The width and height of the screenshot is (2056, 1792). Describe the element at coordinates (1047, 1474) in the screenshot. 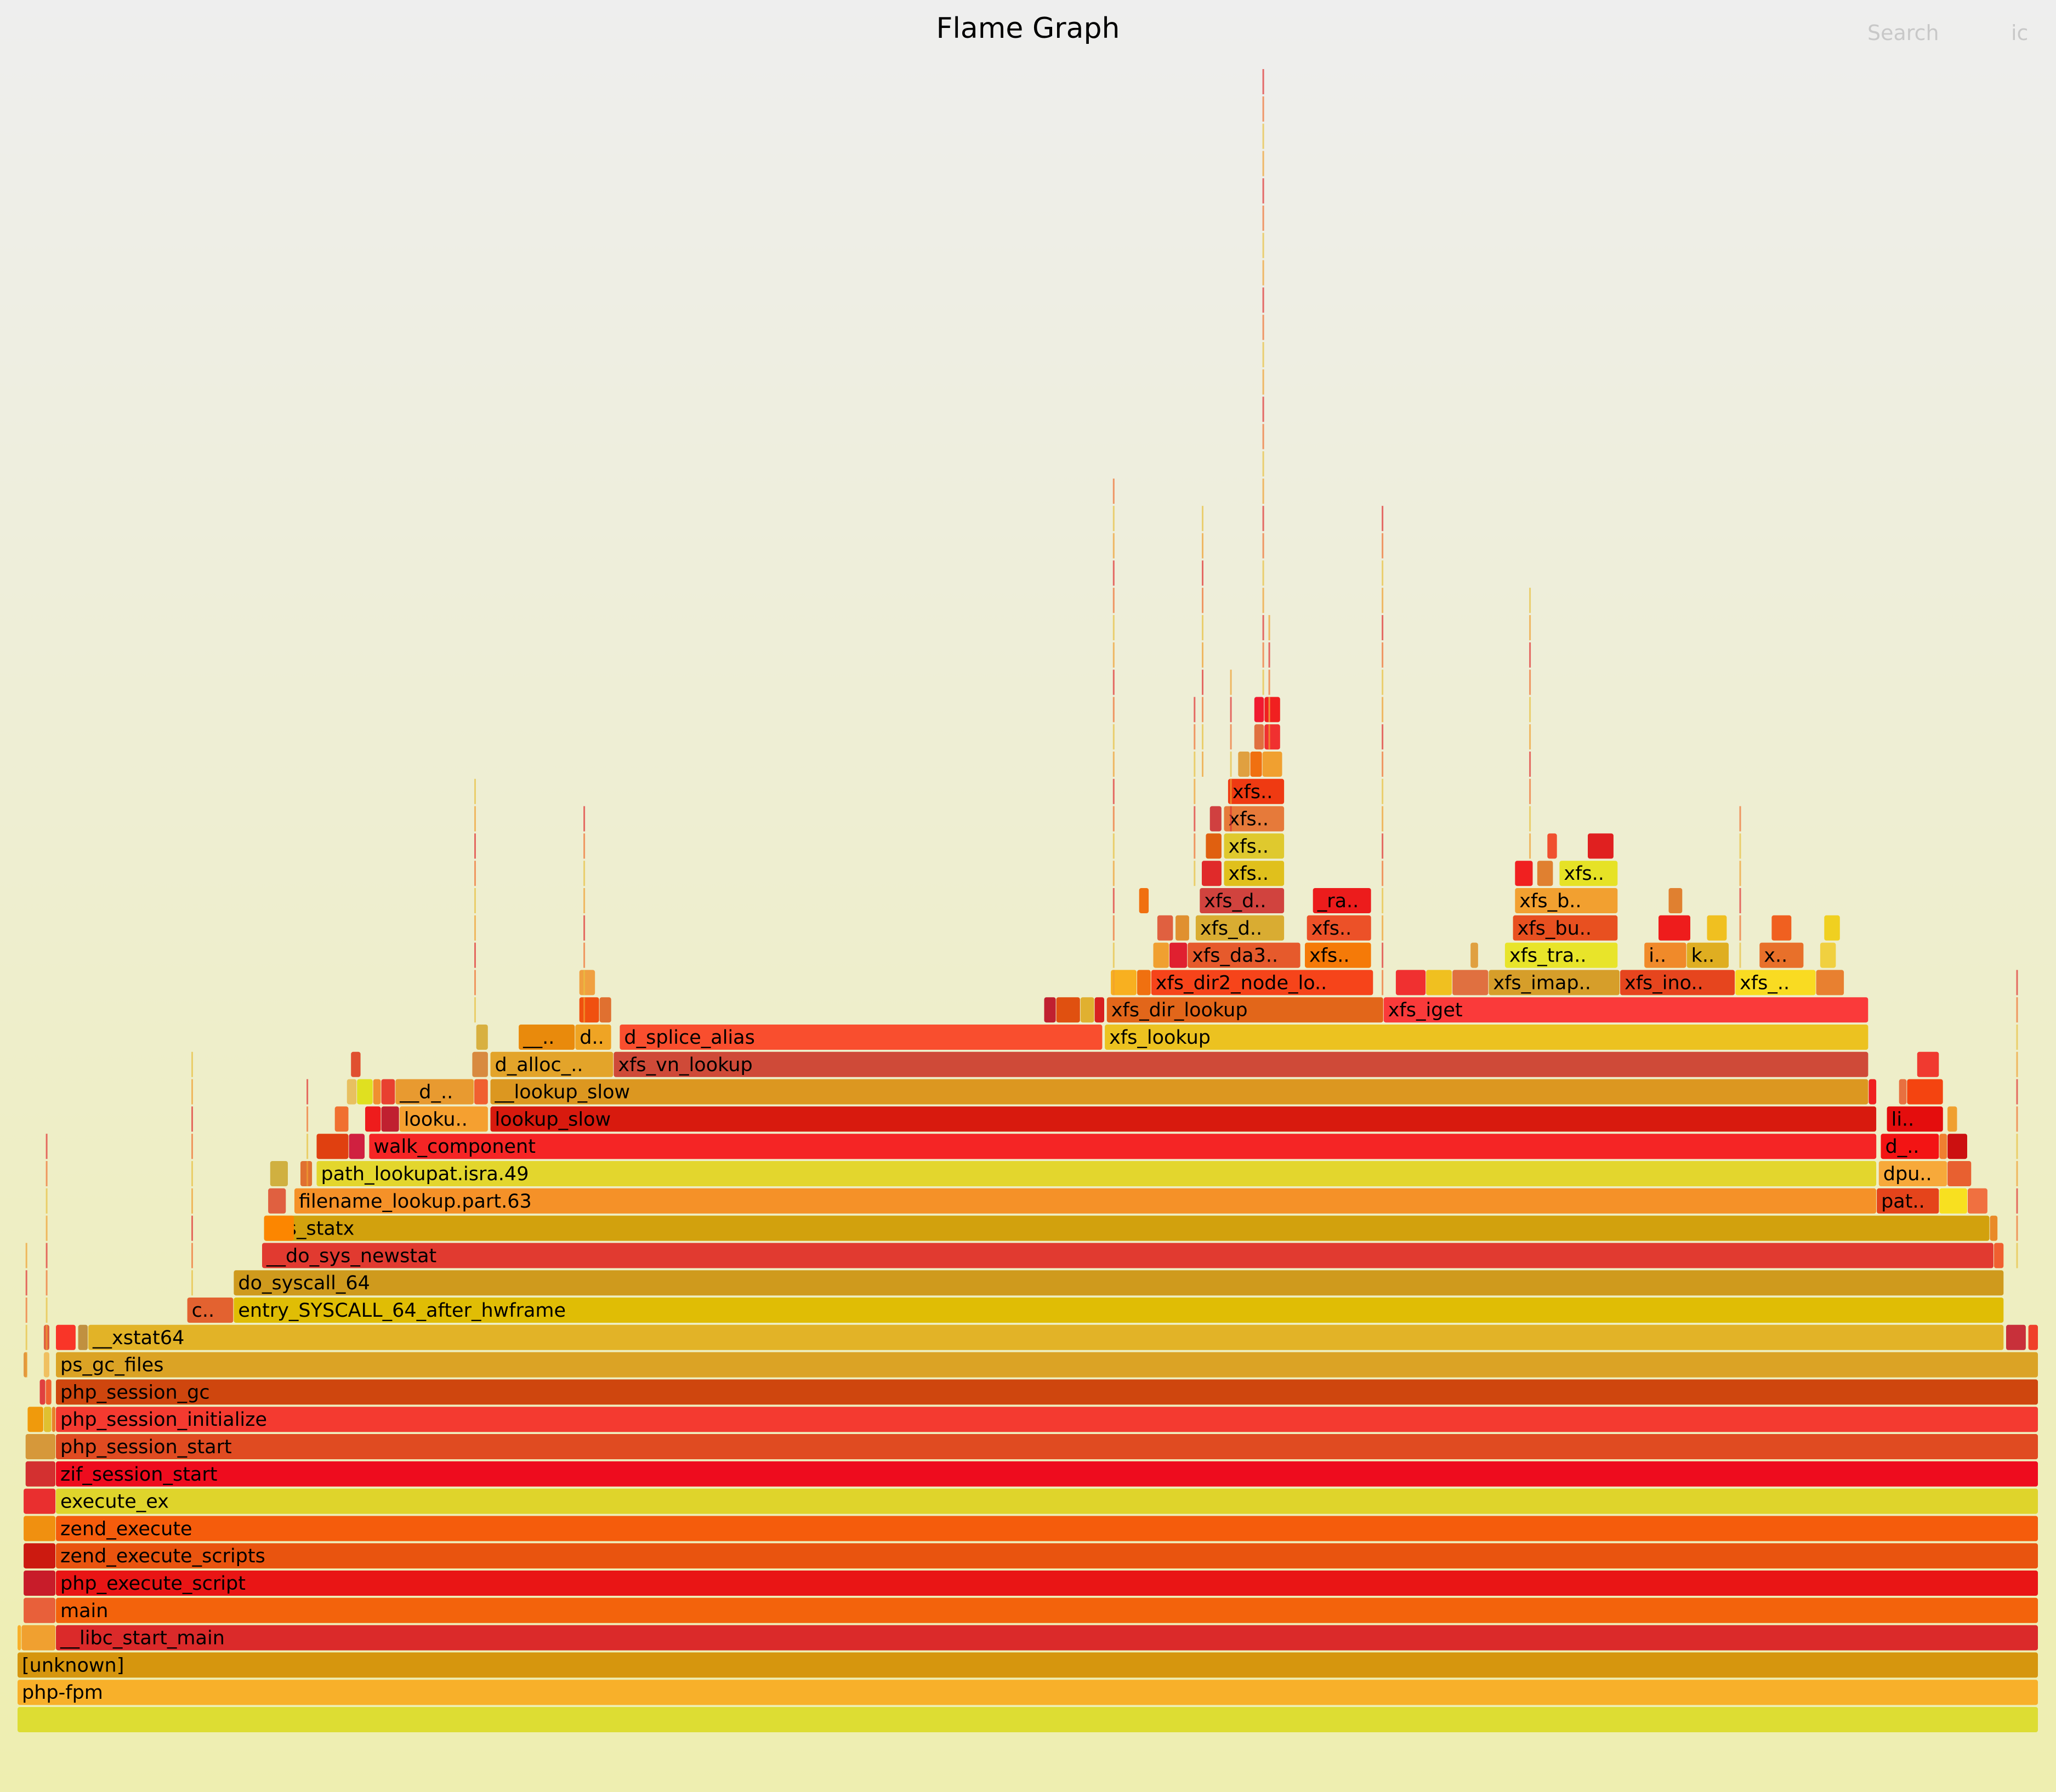

I see `flame-frame: zif_session_start` at that location.